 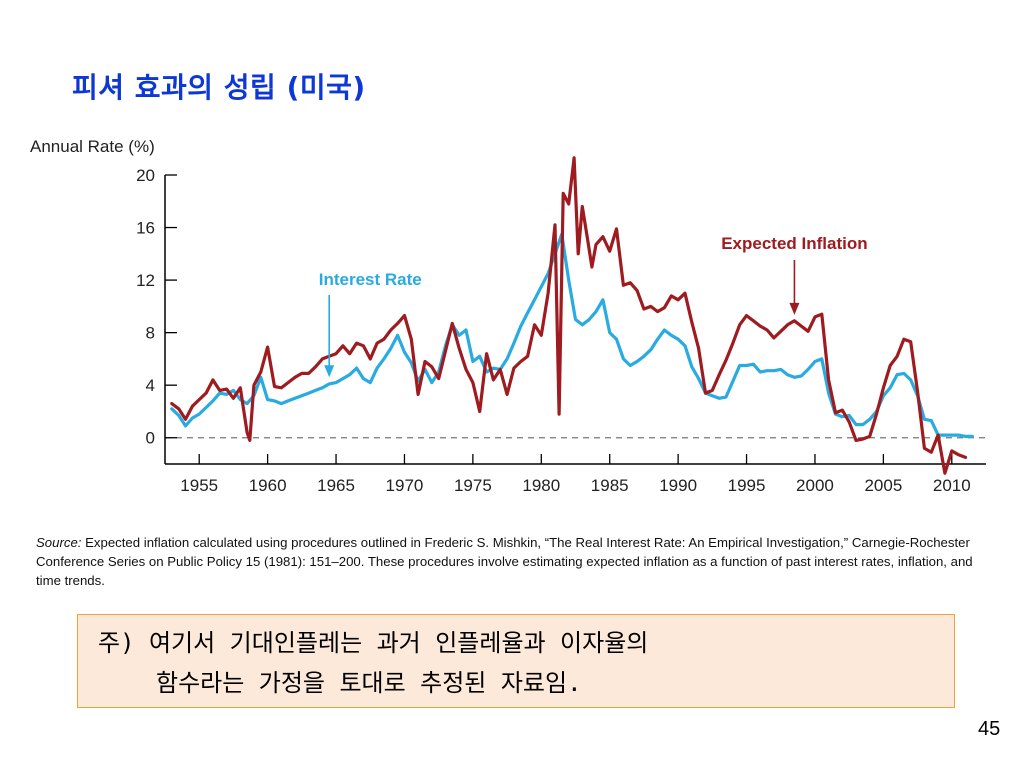 I want to click on y-tick-label-4: 4, so click(x=150, y=385).